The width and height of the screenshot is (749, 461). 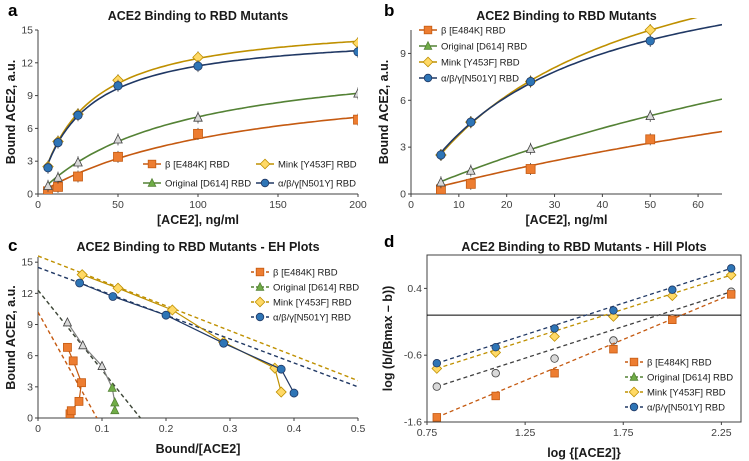 I want to click on legend-label: α/β/γ[N501Y] RBD, so click(x=317, y=184).